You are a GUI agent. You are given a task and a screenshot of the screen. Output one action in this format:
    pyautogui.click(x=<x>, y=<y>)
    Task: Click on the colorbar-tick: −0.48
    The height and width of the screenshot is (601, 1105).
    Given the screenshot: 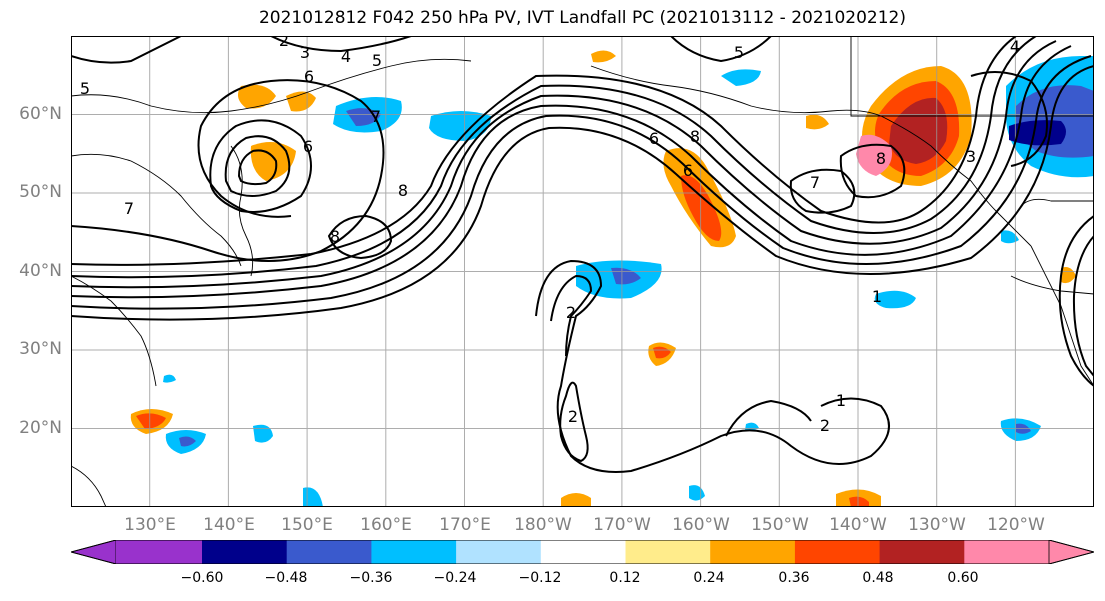 What is the action you would take?
    pyautogui.click(x=286, y=578)
    